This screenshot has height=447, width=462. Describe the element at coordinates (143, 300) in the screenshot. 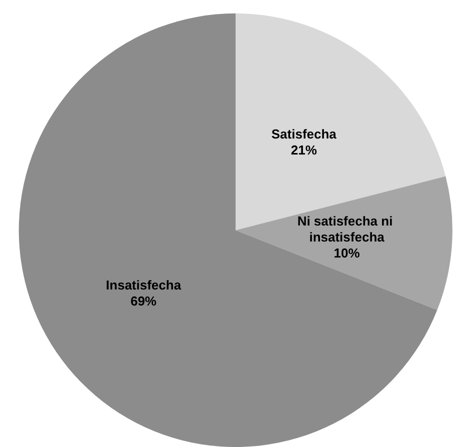

I see `data-label: 69%` at that location.